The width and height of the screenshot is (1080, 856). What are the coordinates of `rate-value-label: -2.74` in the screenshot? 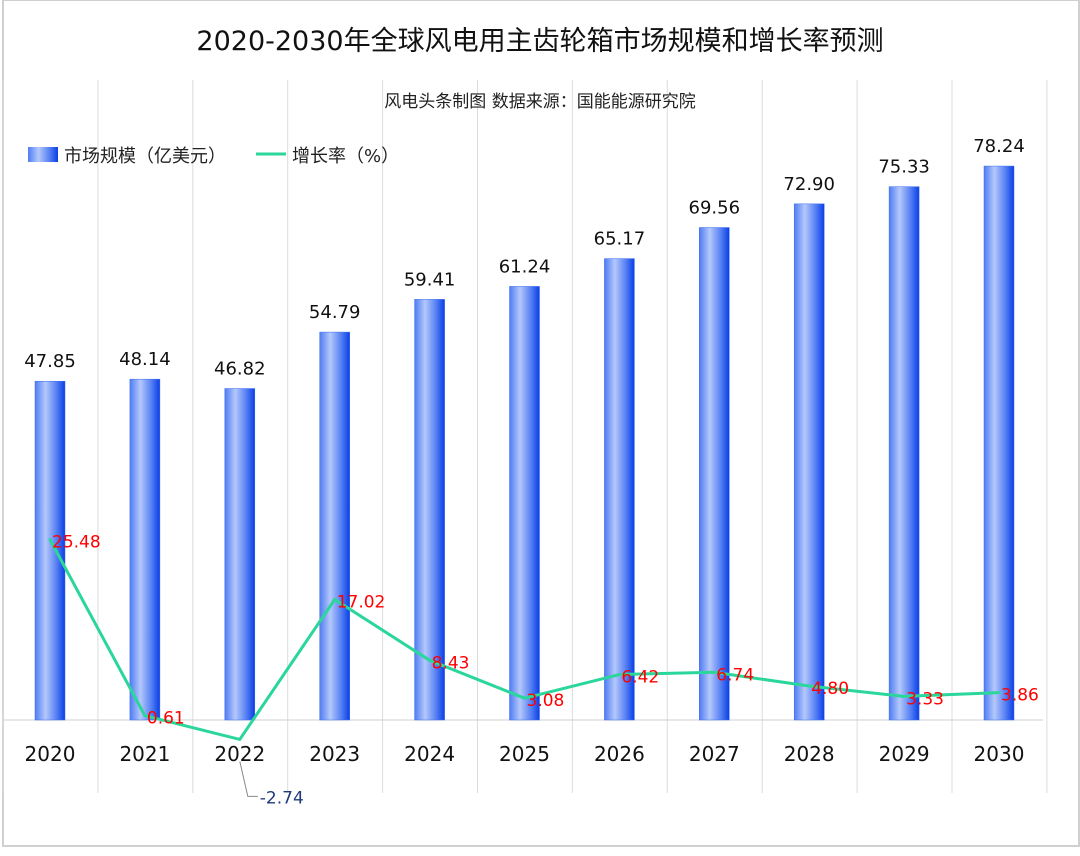 It's located at (282, 798).